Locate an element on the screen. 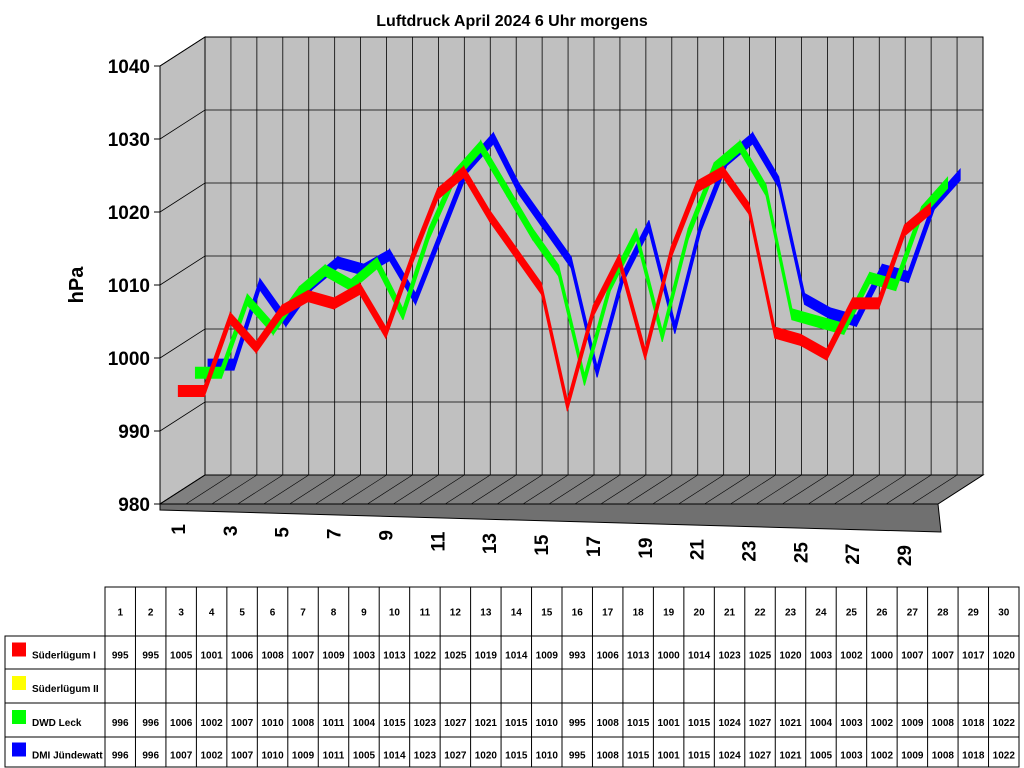 This screenshot has height=768, width=1024. table-value-cell: 1011 is located at coordinates (334, 723).